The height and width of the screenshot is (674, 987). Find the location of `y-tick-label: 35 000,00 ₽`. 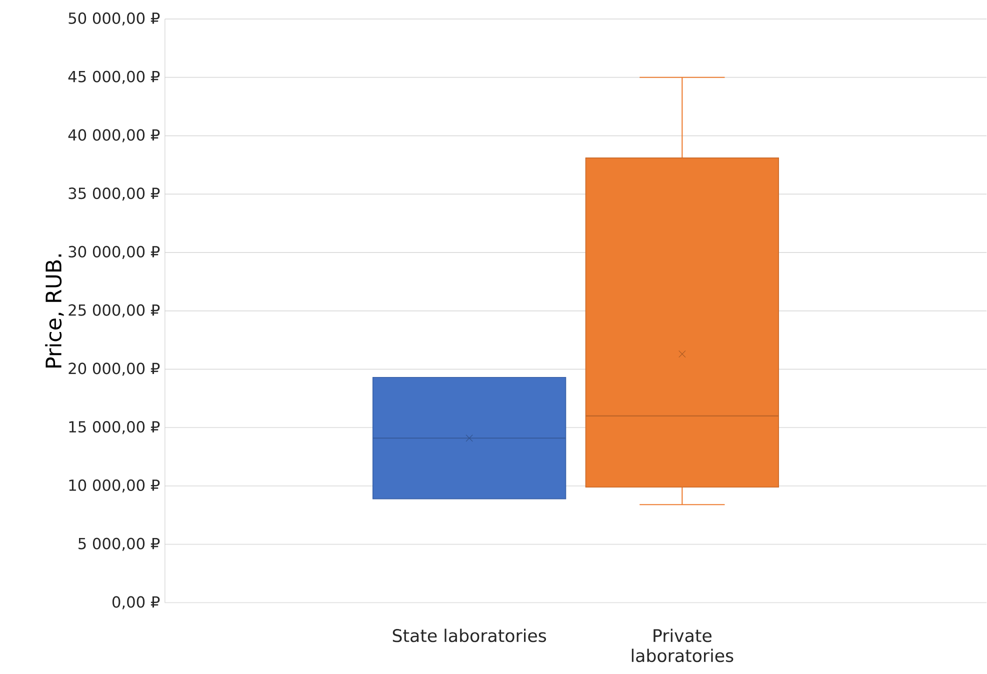

y-tick-label: 35 000,00 ₽ is located at coordinates (114, 194).